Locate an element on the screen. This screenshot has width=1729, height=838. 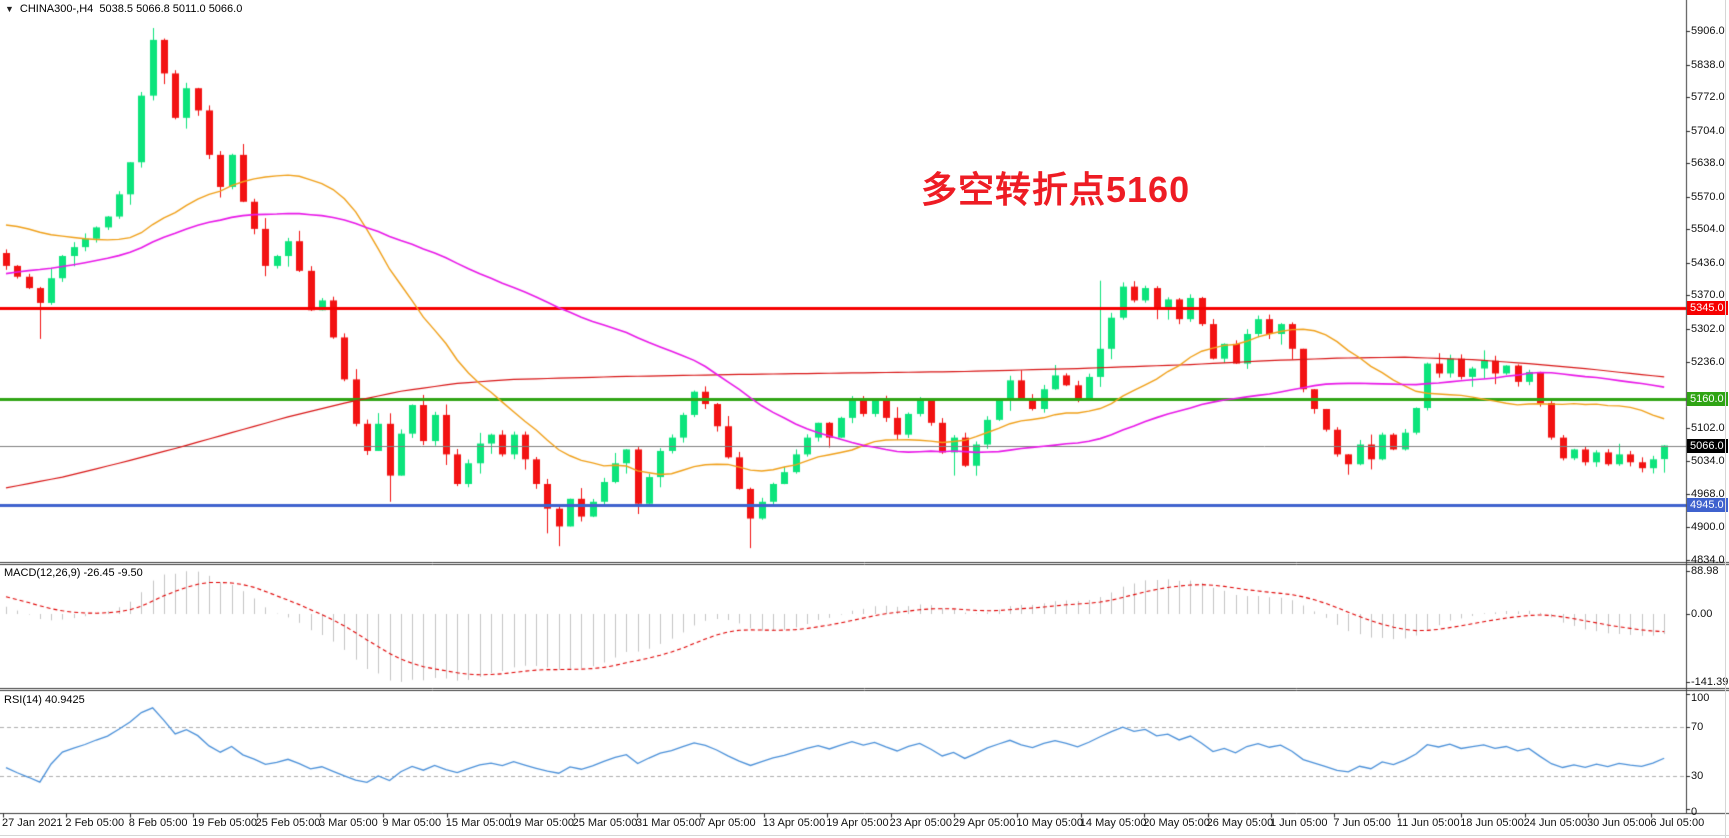
price-axis-tick-label: 5906.0 is located at coordinates (1708, 31).